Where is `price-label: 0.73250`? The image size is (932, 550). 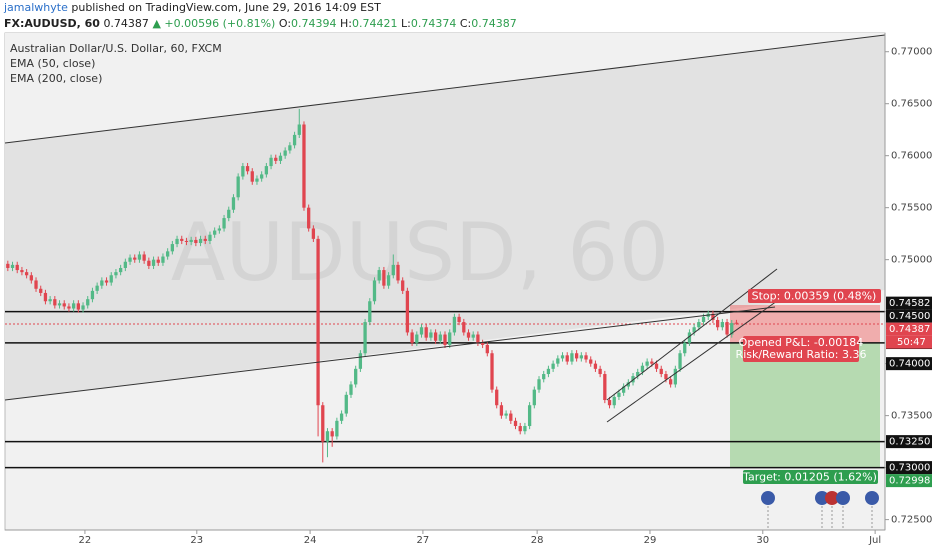
price-label: 0.73250 is located at coordinates (909, 442).